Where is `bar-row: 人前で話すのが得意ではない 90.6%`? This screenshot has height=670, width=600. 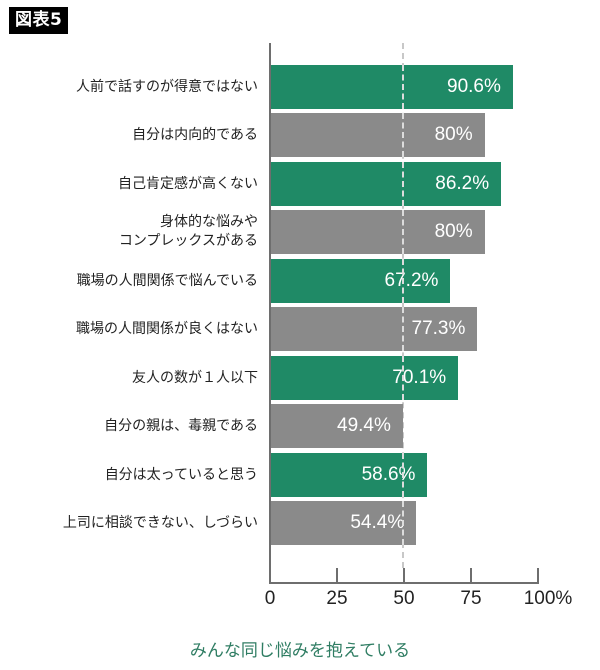 bar-row: 人前で話すのが得意ではない 90.6% is located at coordinates (300, 87).